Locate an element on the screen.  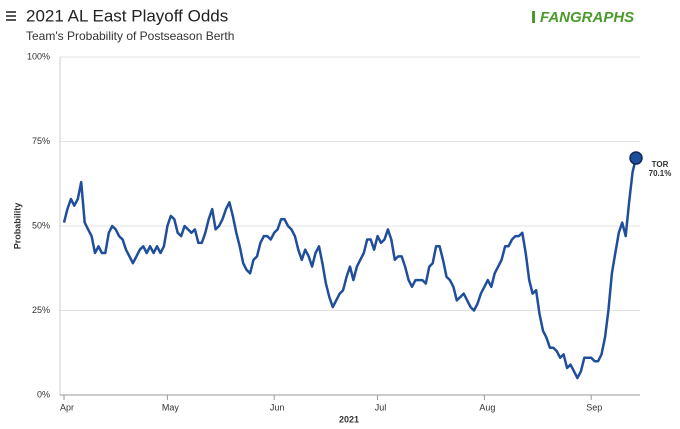
x-tick-label: Jun is located at coordinates (277, 407).